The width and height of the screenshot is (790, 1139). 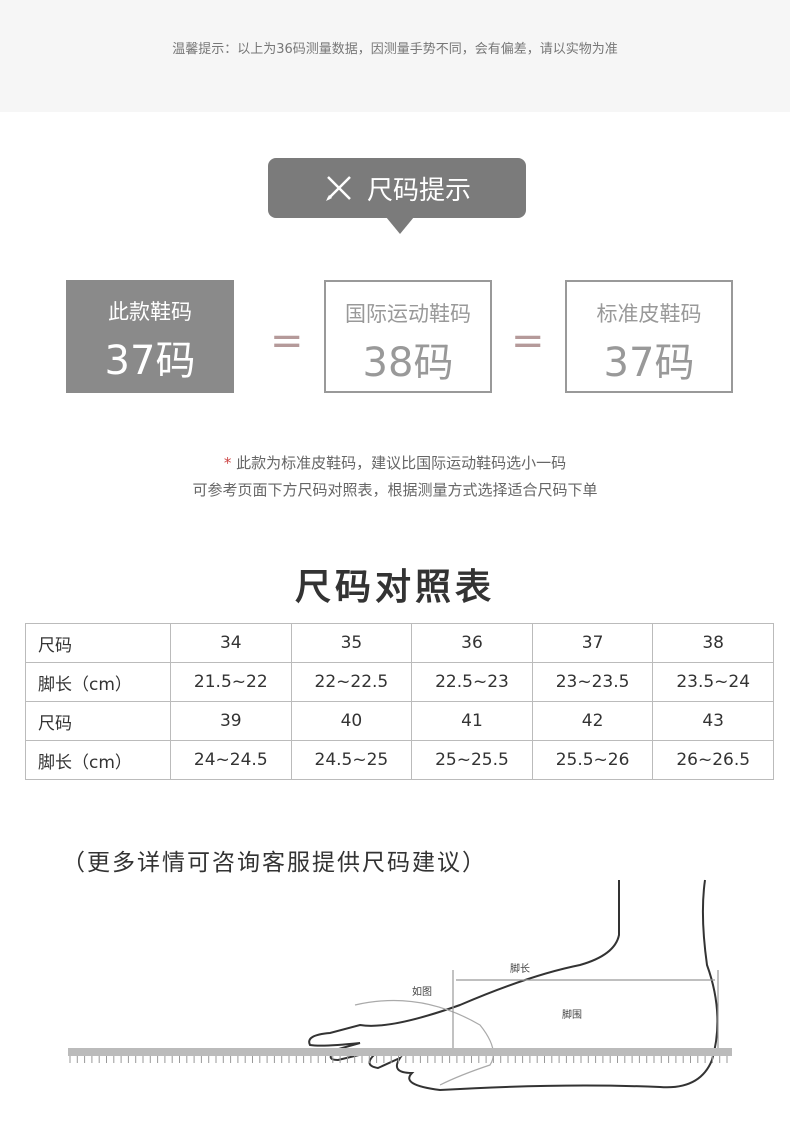 I want to click on cell: 40, so click(x=351, y=721).